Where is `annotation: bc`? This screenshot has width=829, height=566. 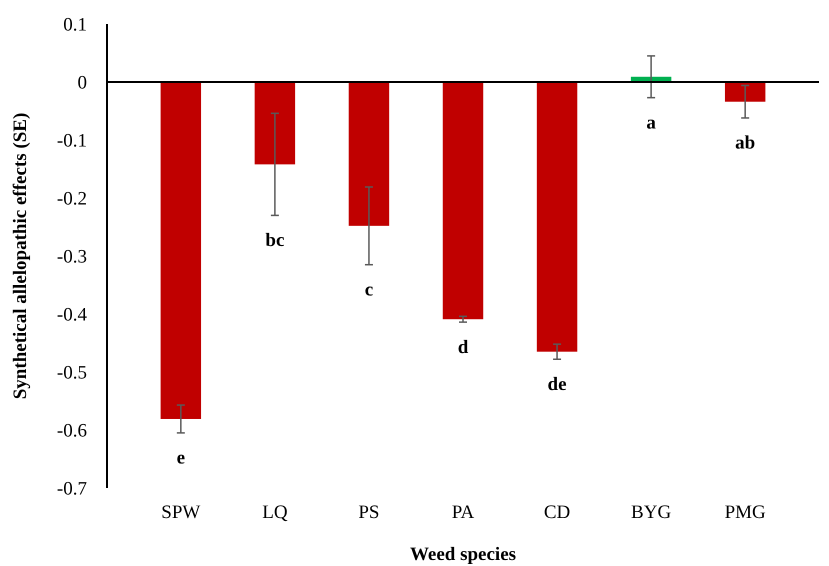
annotation: bc is located at coordinates (274, 241).